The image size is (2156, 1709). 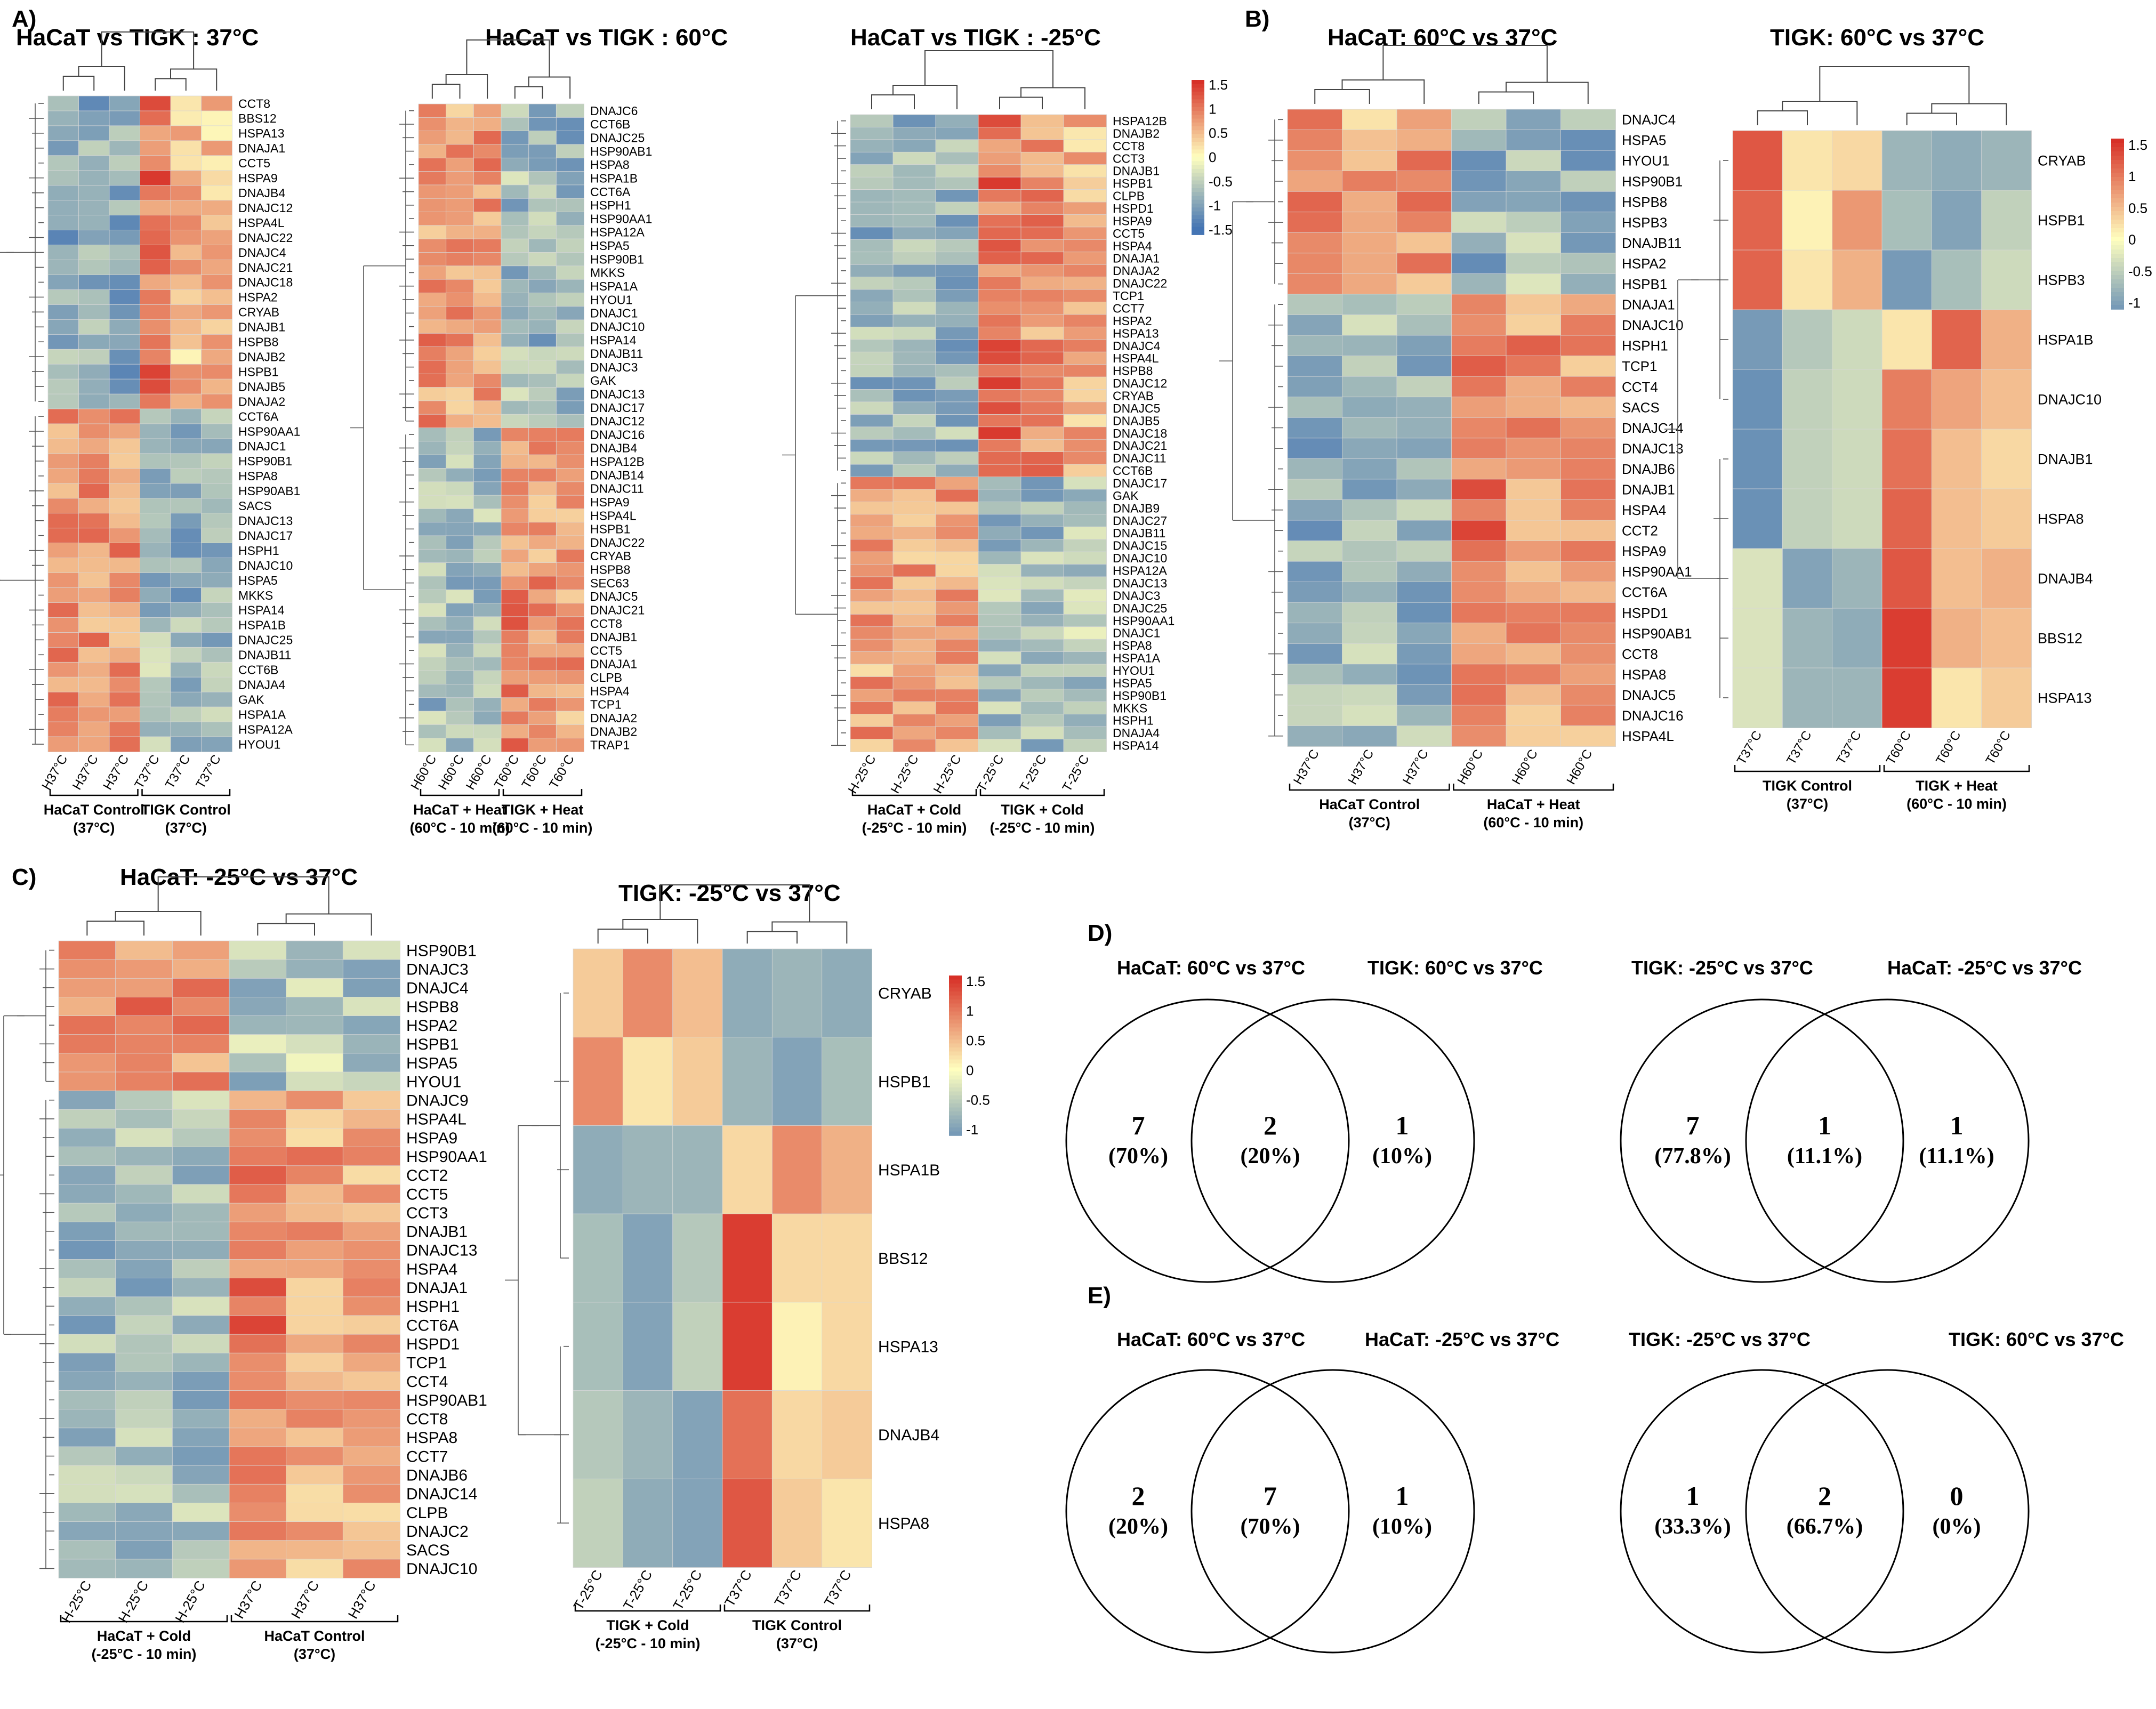 What do you see at coordinates (617, 138) in the screenshot?
I see `gene-label: DNAJC25` at bounding box center [617, 138].